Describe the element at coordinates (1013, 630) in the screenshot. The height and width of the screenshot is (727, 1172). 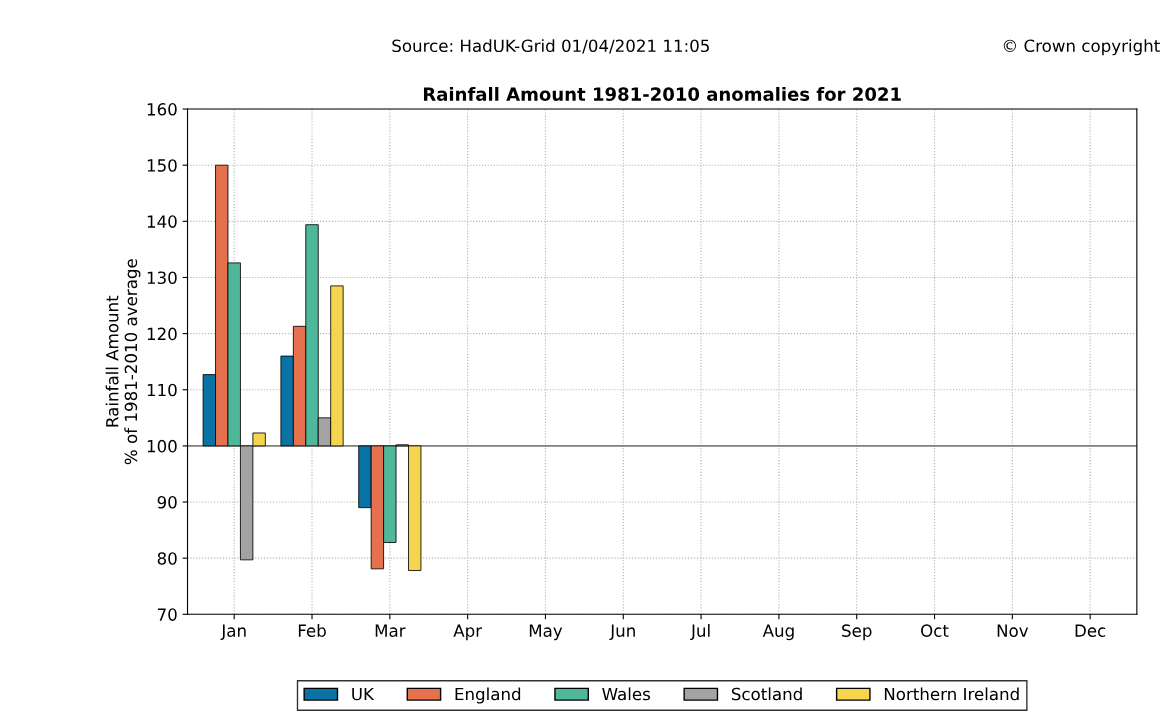
I see `x-tick-label: Nov` at that location.